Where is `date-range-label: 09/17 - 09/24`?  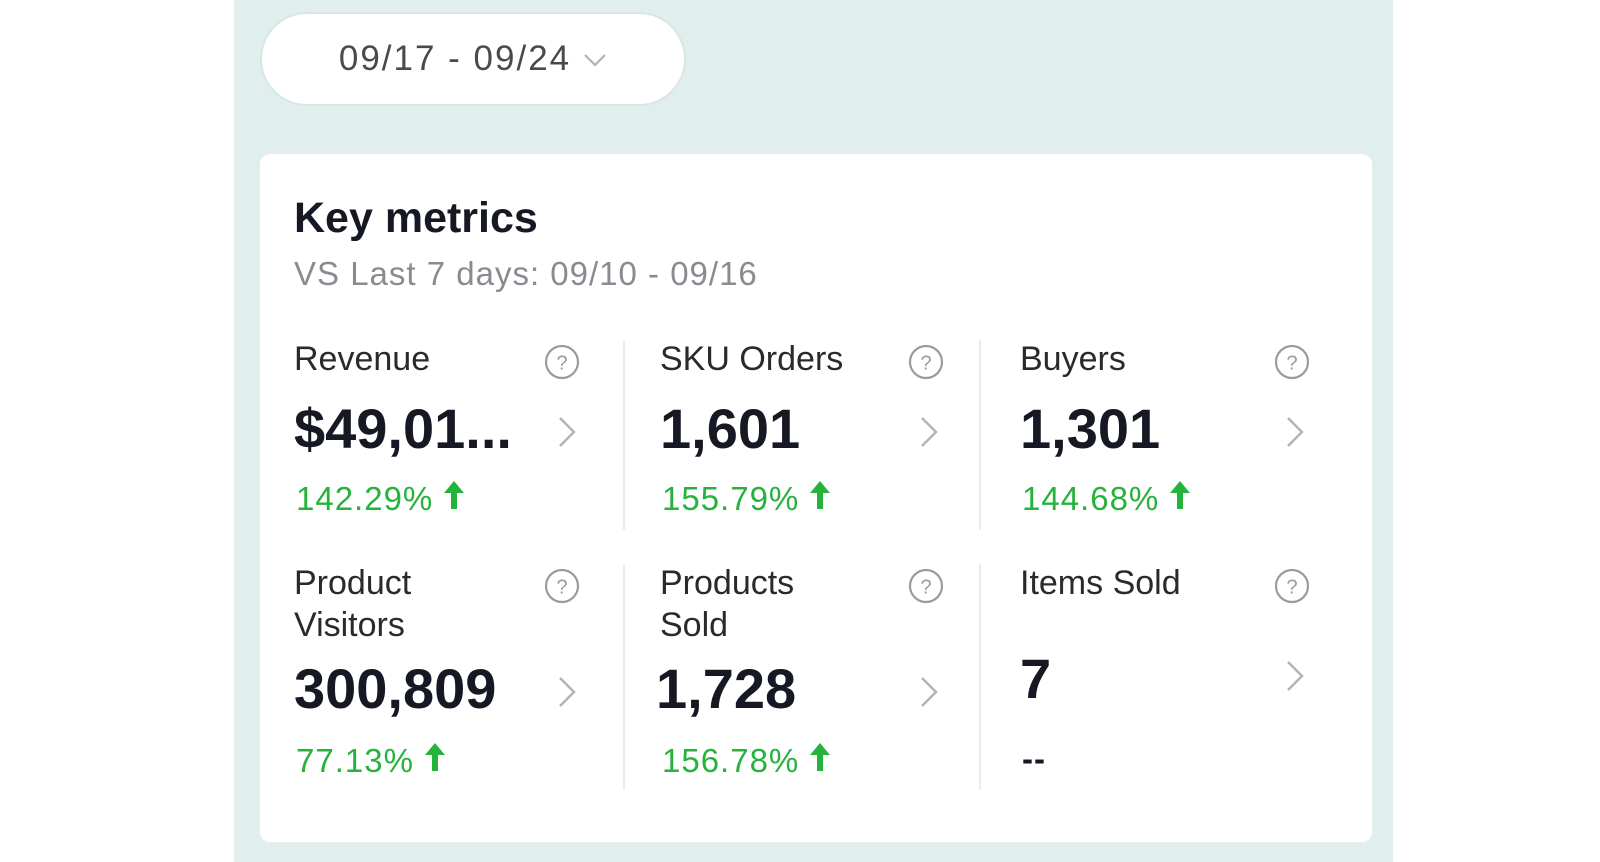
date-range-label: 09/17 - 09/24 is located at coordinates (455, 58).